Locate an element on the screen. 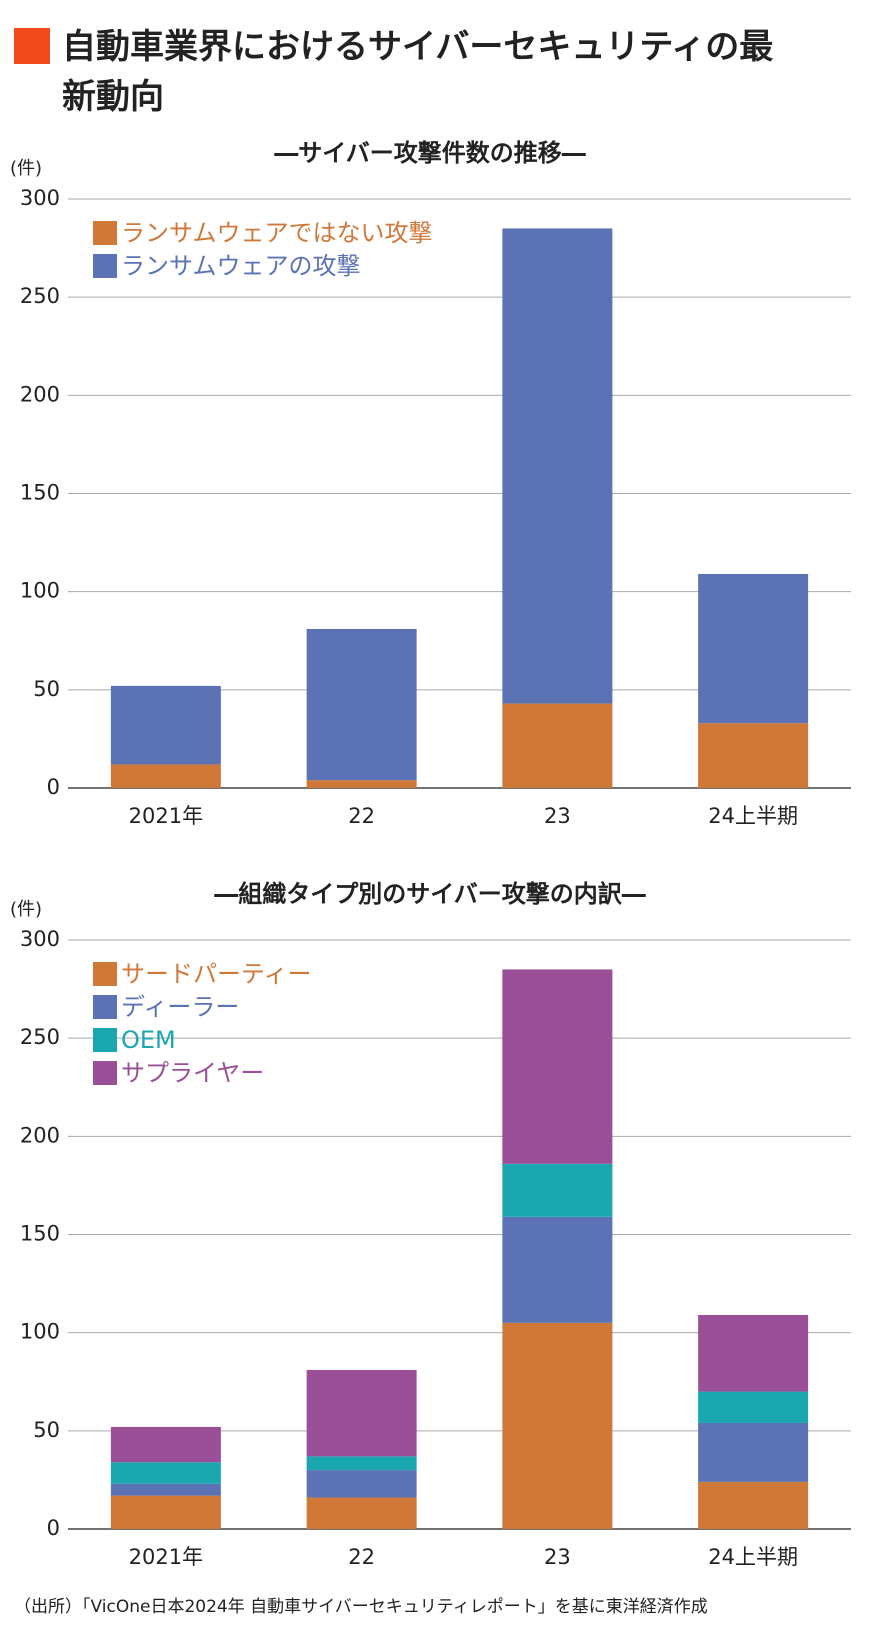 The width and height of the screenshot is (870, 1648). chart-title: ―サイバー攻撃件数の推移― is located at coordinates (430, 153).